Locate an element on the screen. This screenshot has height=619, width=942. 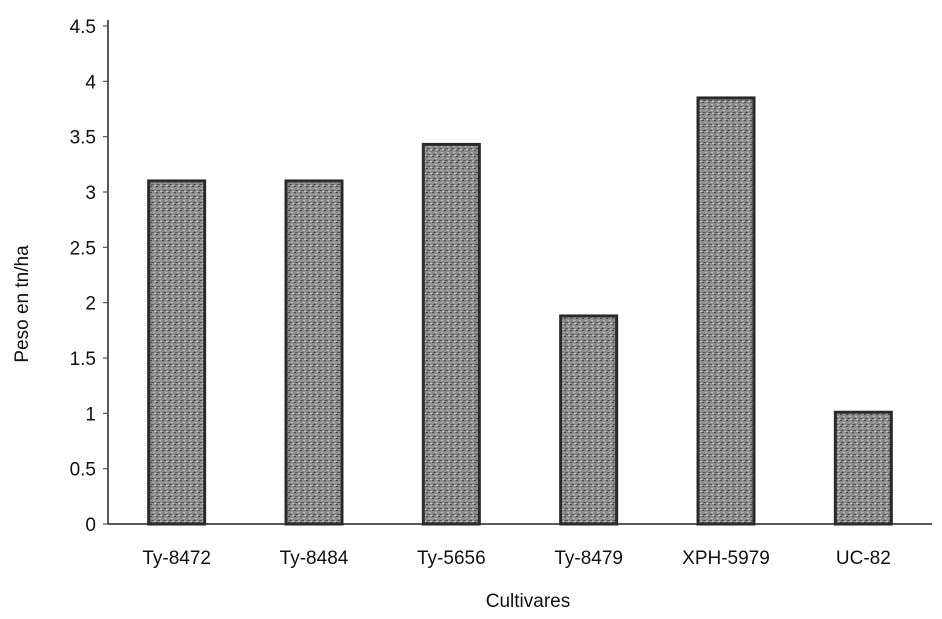
y-tick-label: 0 is located at coordinates (90, 525).